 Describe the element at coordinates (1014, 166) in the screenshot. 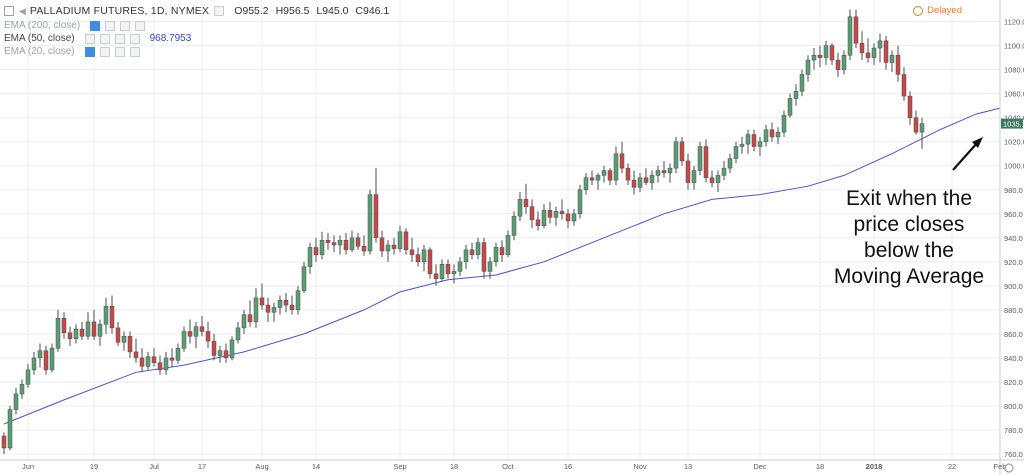

I see `price-tick-label: 1000.0` at that location.